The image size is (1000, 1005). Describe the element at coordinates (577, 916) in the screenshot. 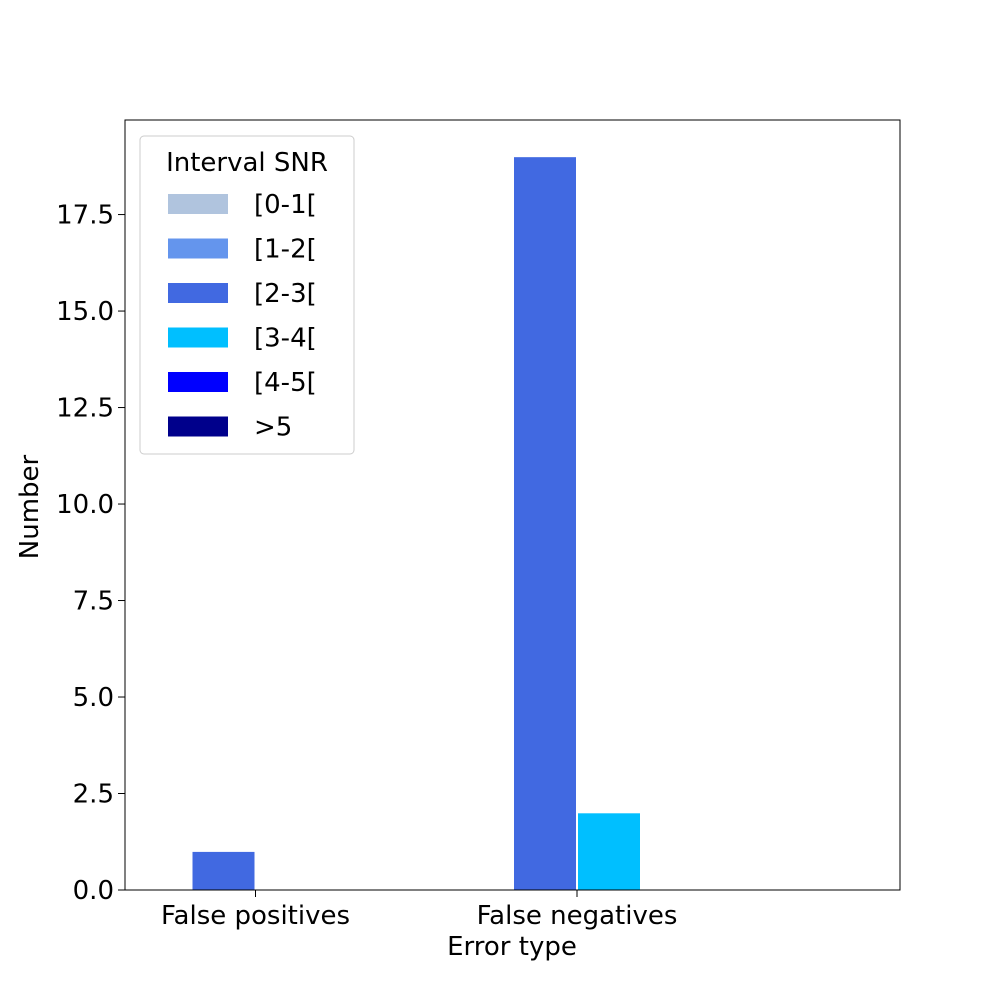

I see `x-tick-label: False negatives` at that location.